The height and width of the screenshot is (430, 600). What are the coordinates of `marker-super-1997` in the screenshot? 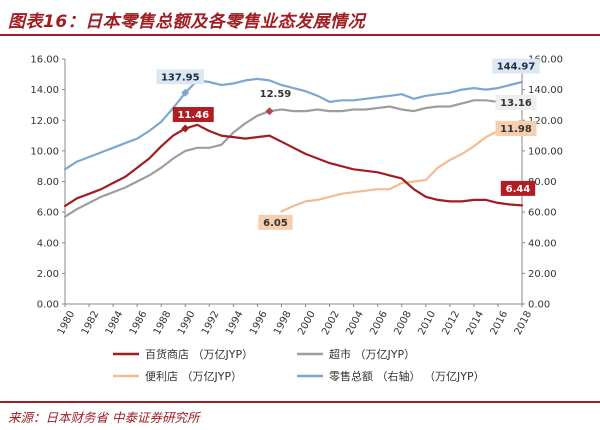 It's located at (269, 111).